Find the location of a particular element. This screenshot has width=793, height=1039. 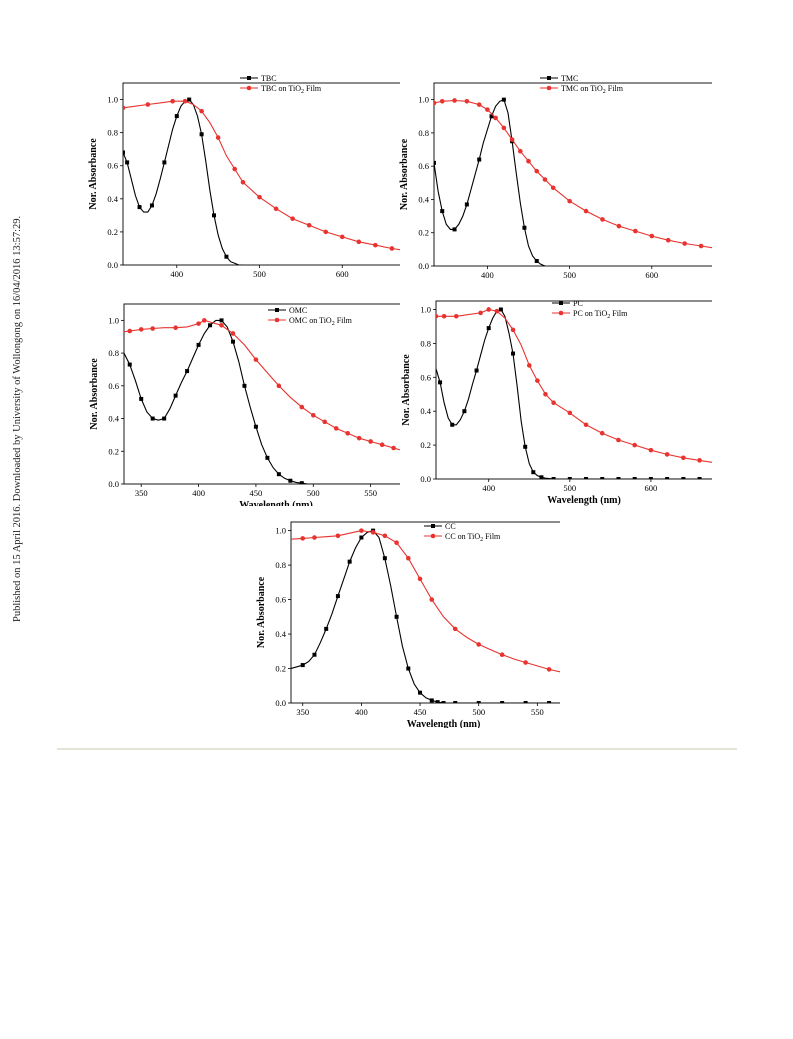

legend-label-main: PC on TiO is located at coordinates (590, 313).